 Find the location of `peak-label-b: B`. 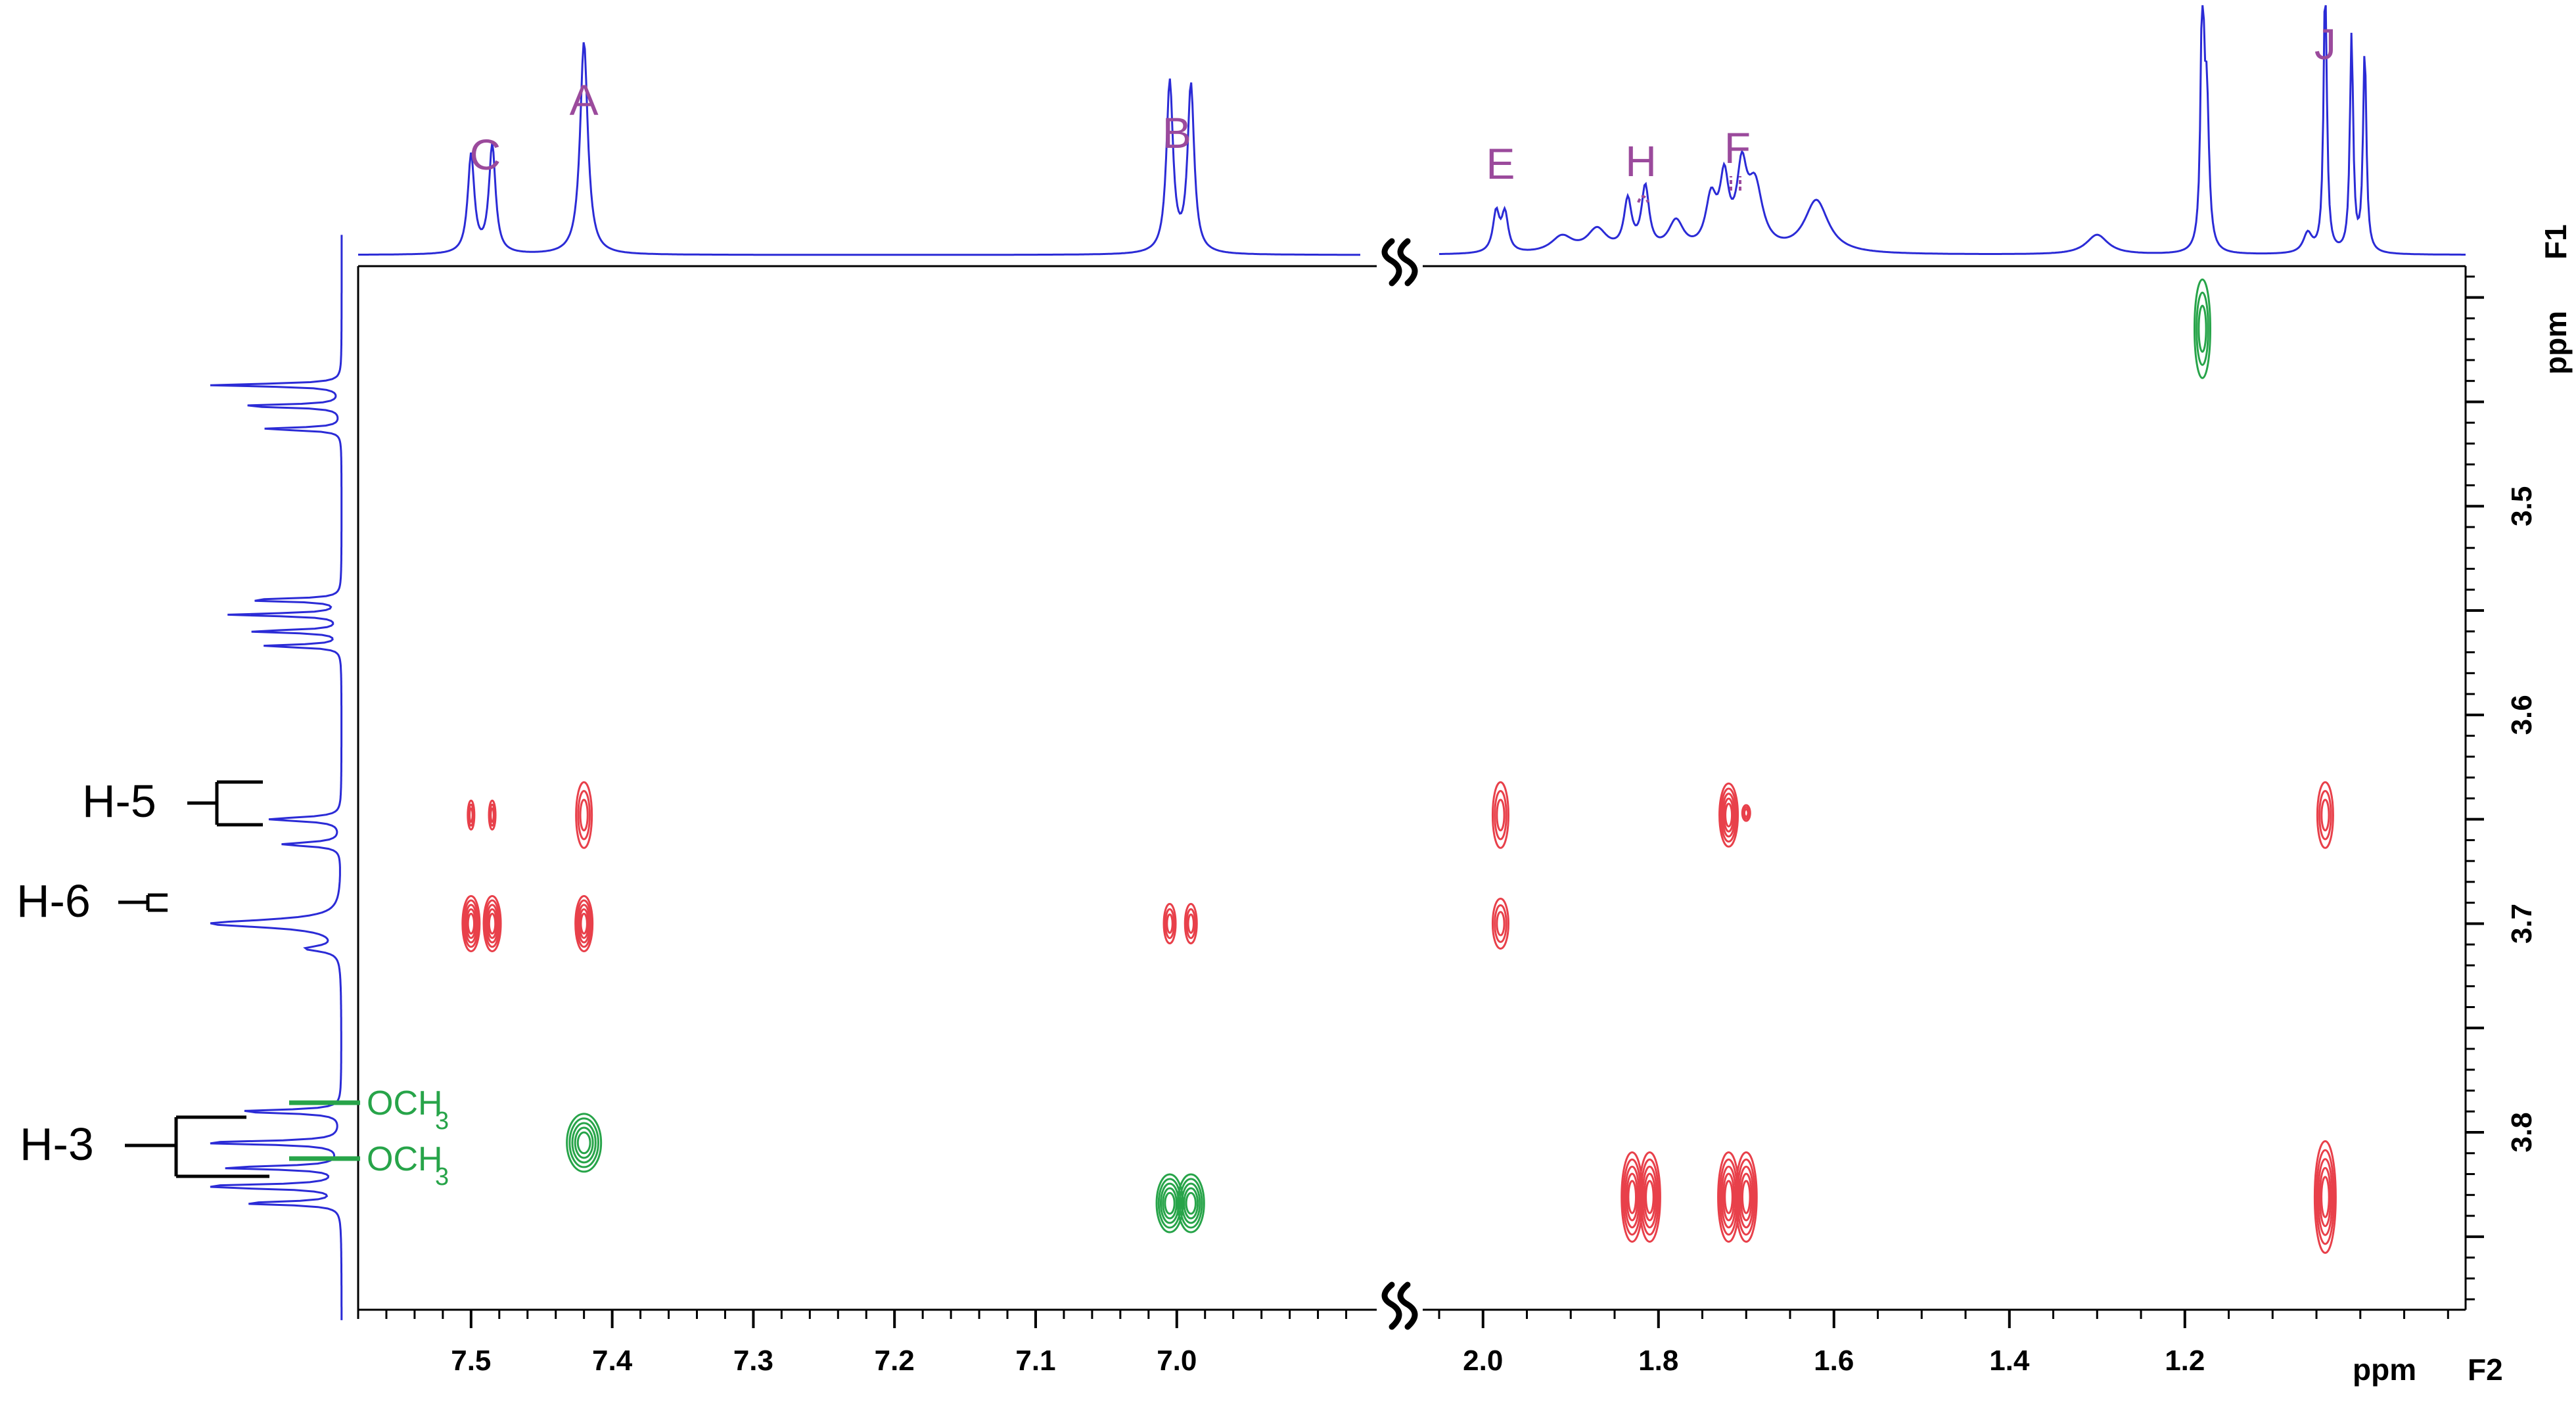

peak-label-b: B is located at coordinates (1176, 133).